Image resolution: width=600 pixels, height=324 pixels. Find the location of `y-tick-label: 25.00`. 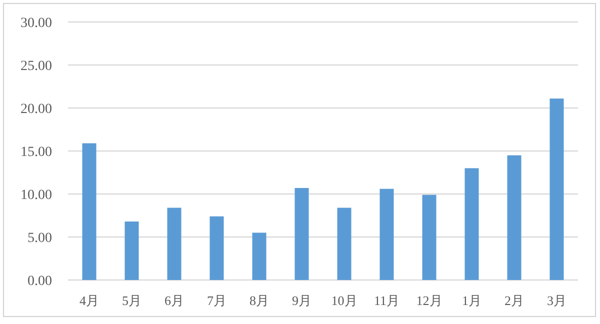

y-tick-label: 25.00 is located at coordinates (36, 66).